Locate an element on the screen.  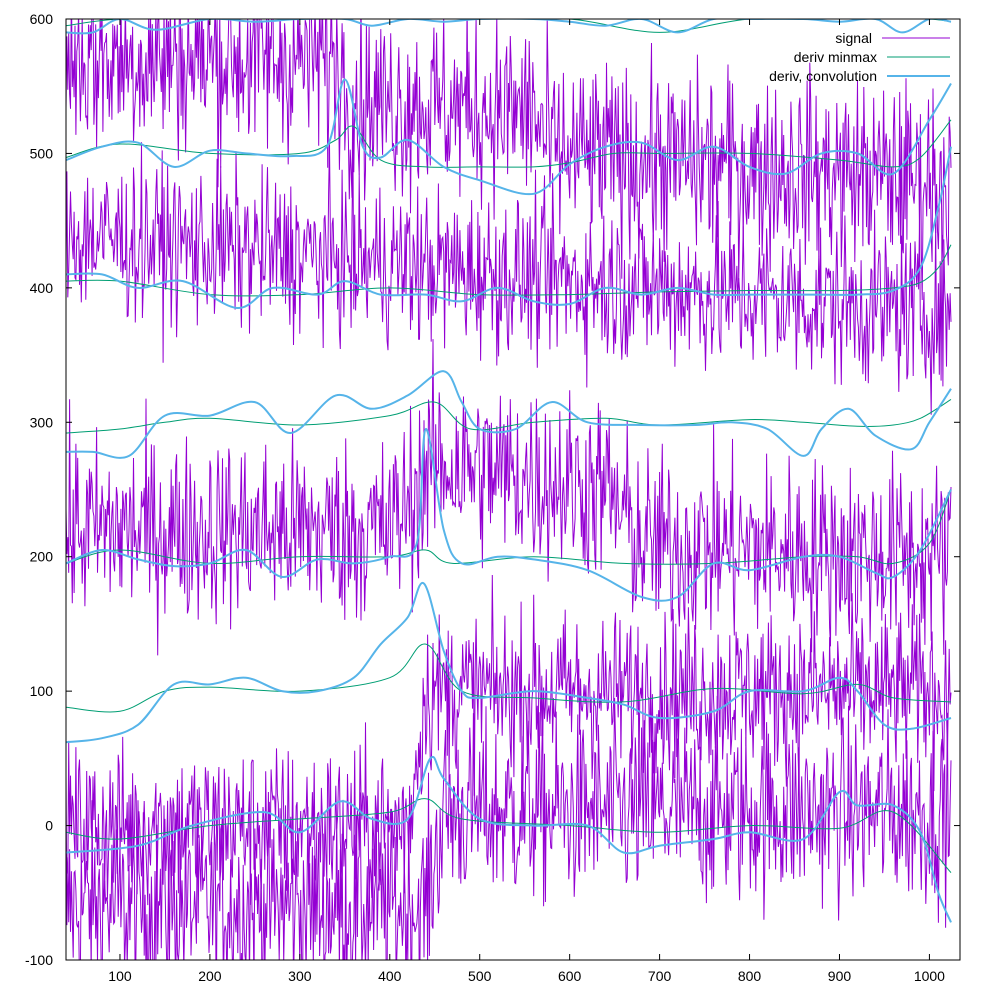
legend-label-signal: signal is located at coordinates (853, 38).